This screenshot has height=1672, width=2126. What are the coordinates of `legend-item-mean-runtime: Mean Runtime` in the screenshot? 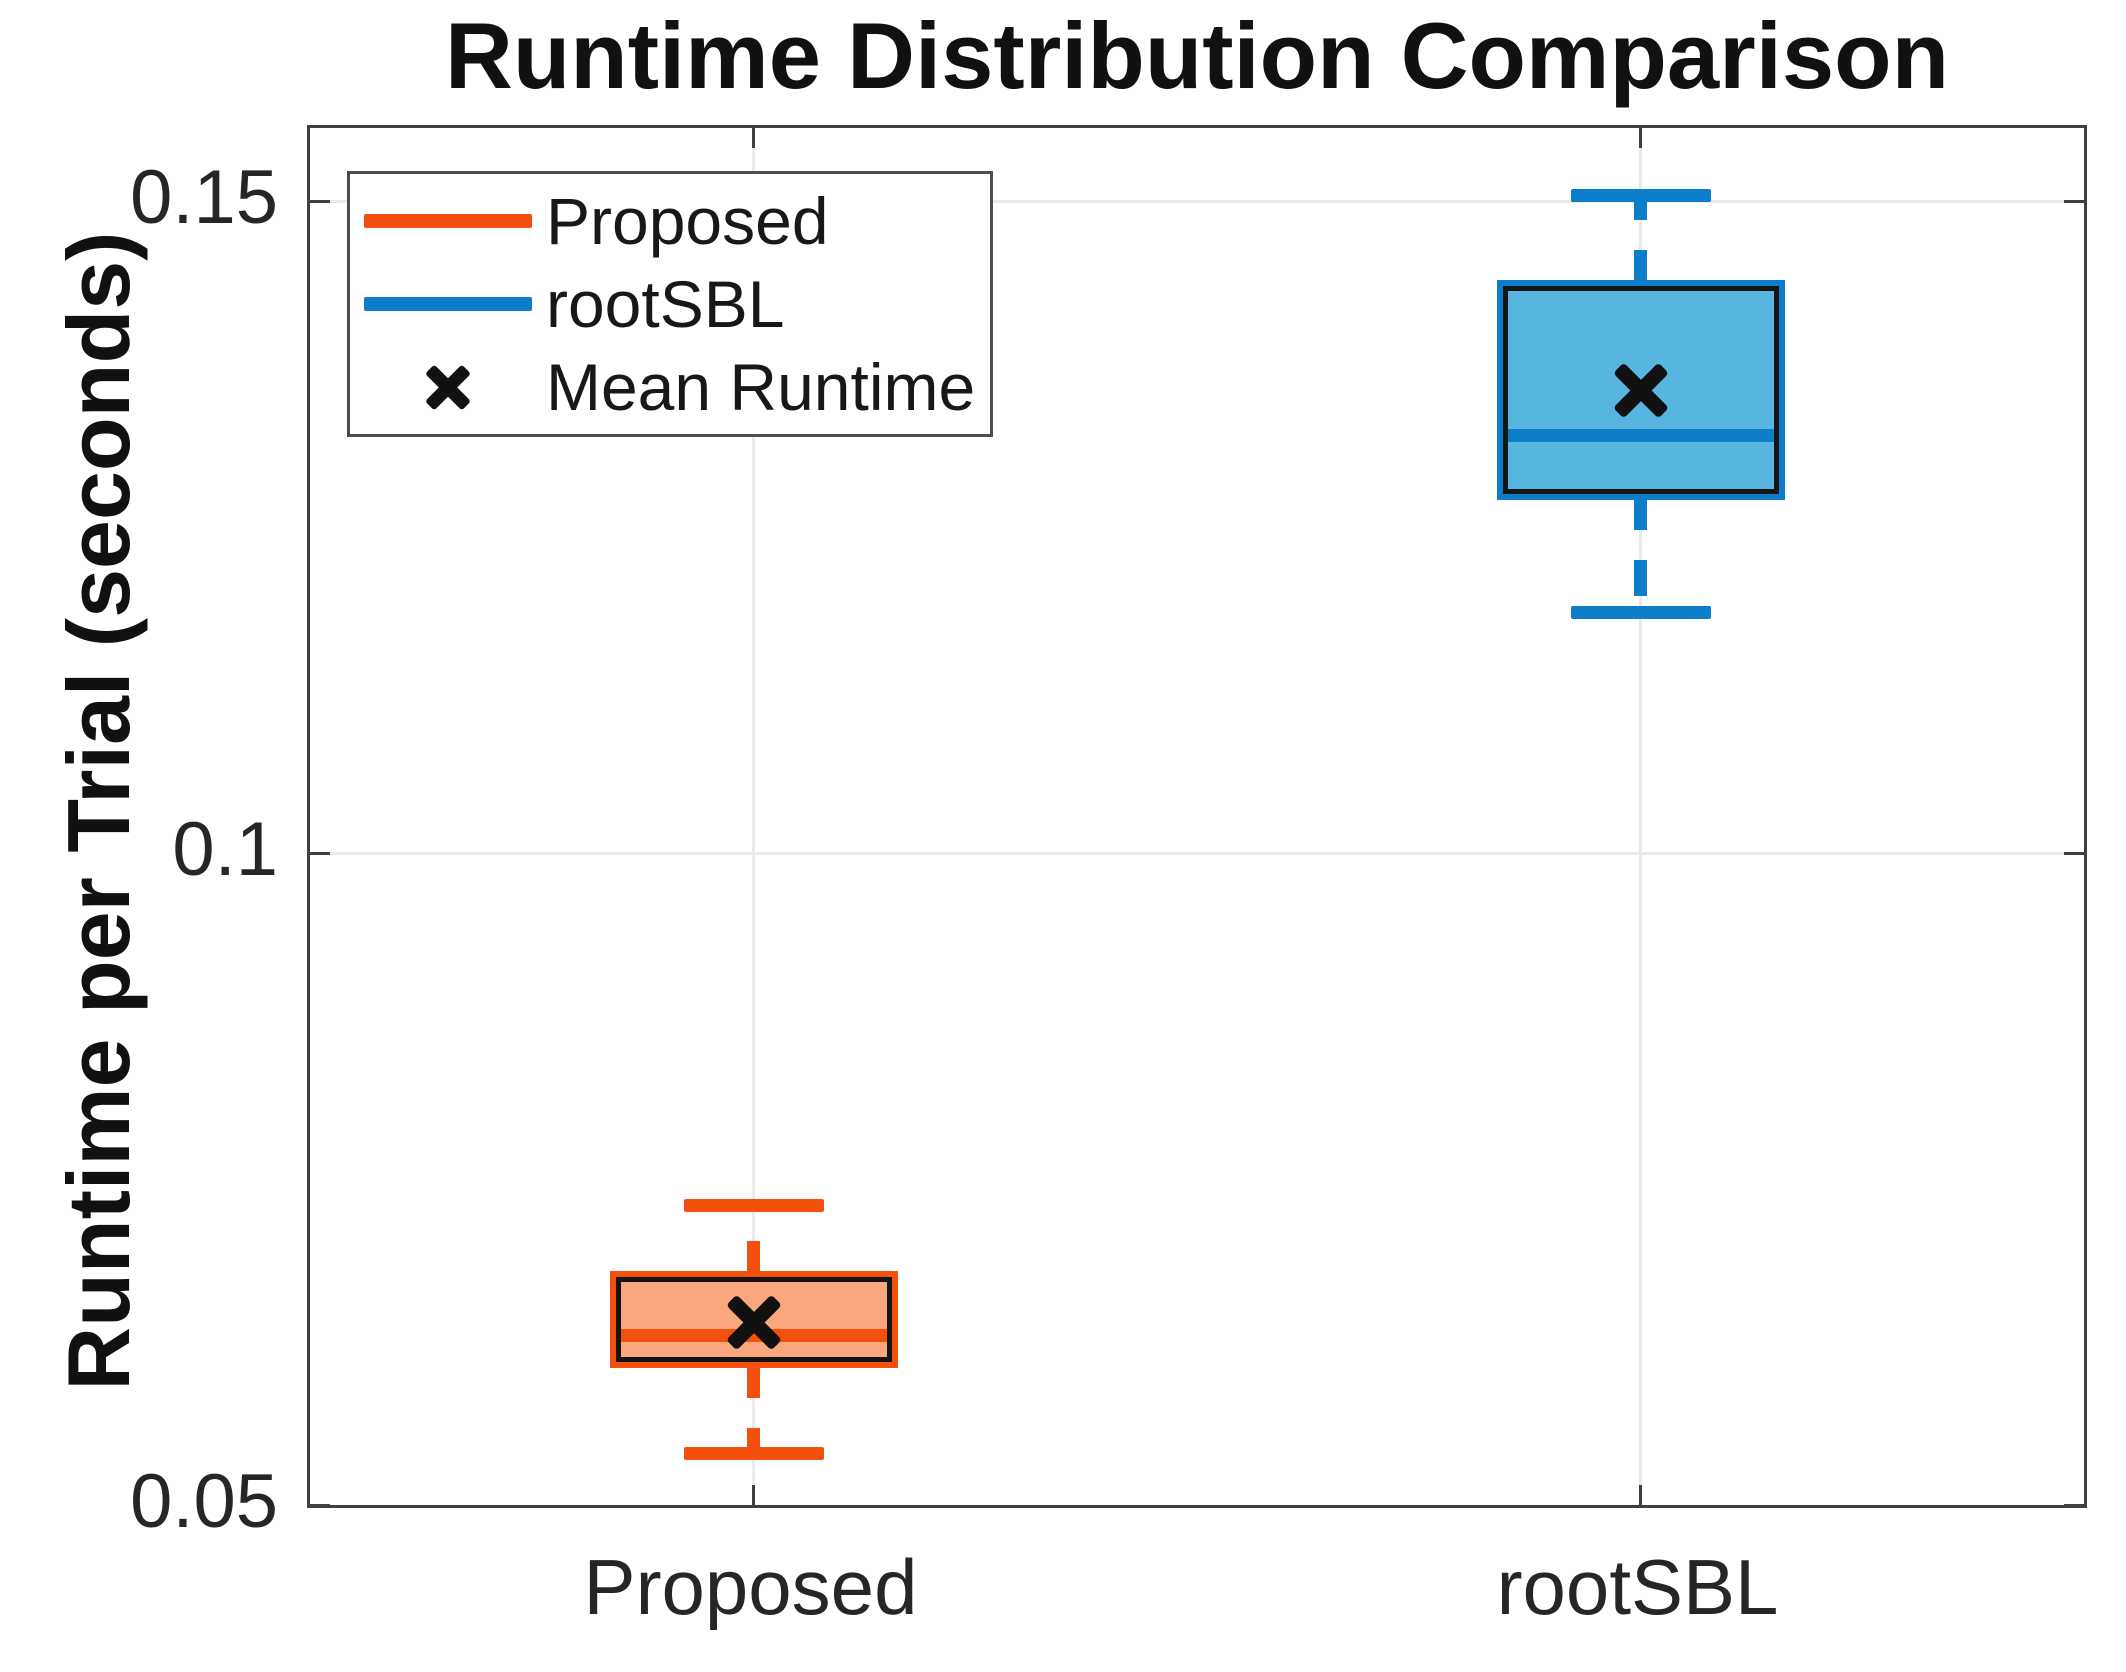 It's located at (670, 386).